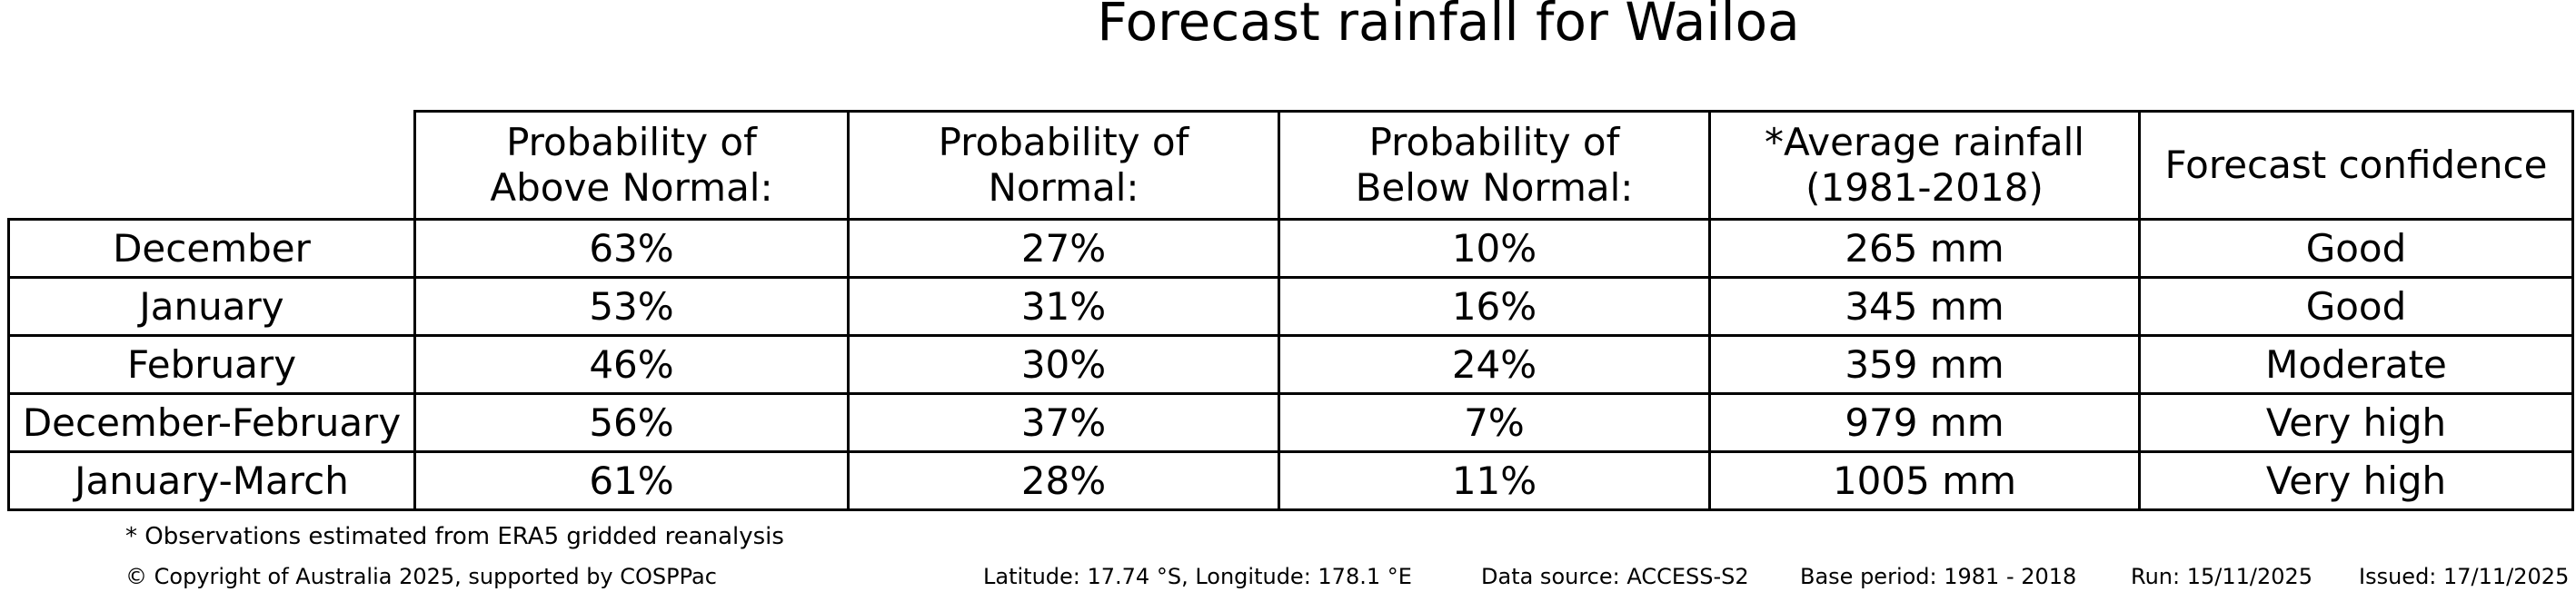 The height and width of the screenshot is (592, 2576). I want to click on cell-below-normal: 7%, so click(1495, 422).